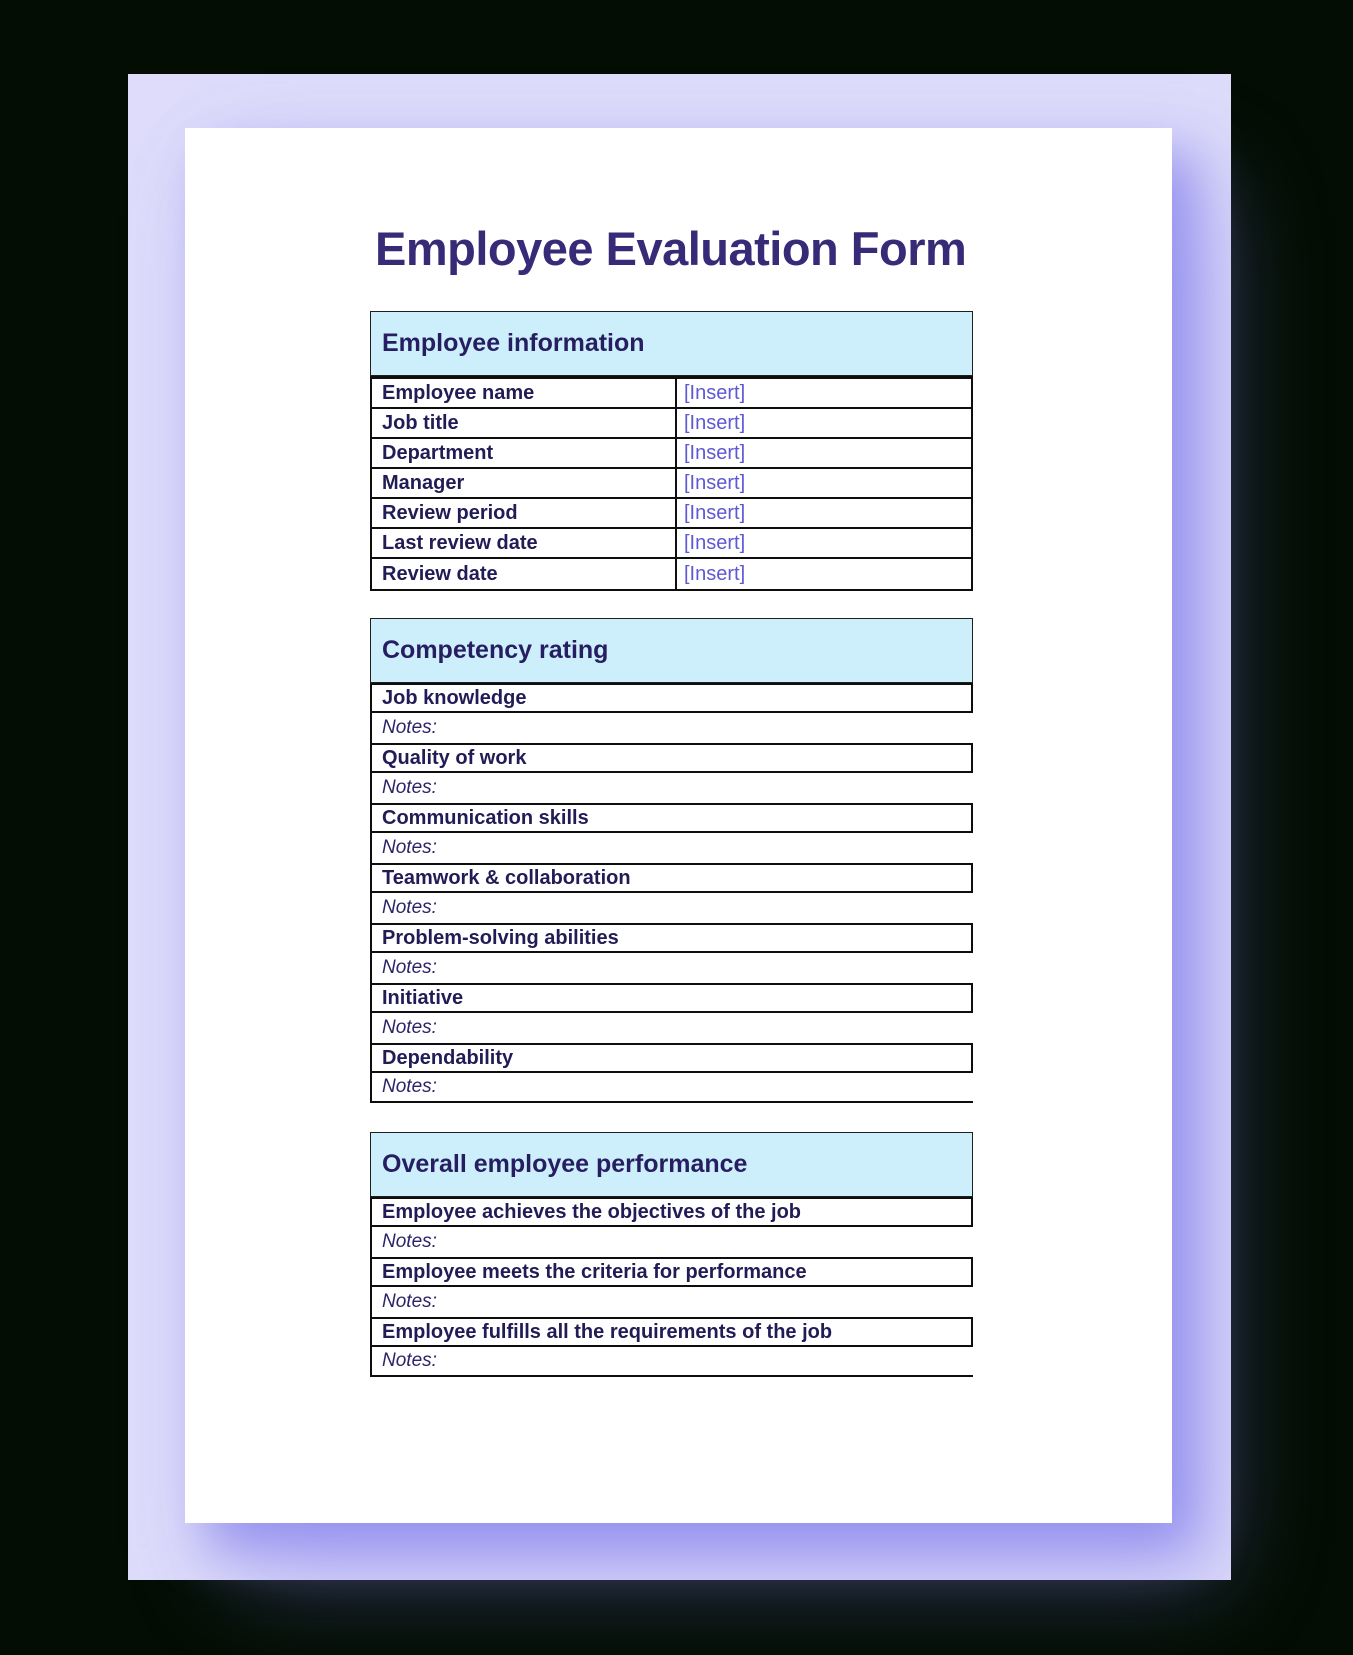  Describe the element at coordinates (565, 1164) in the screenshot. I see `section-header-label: Overall employee performance` at that location.